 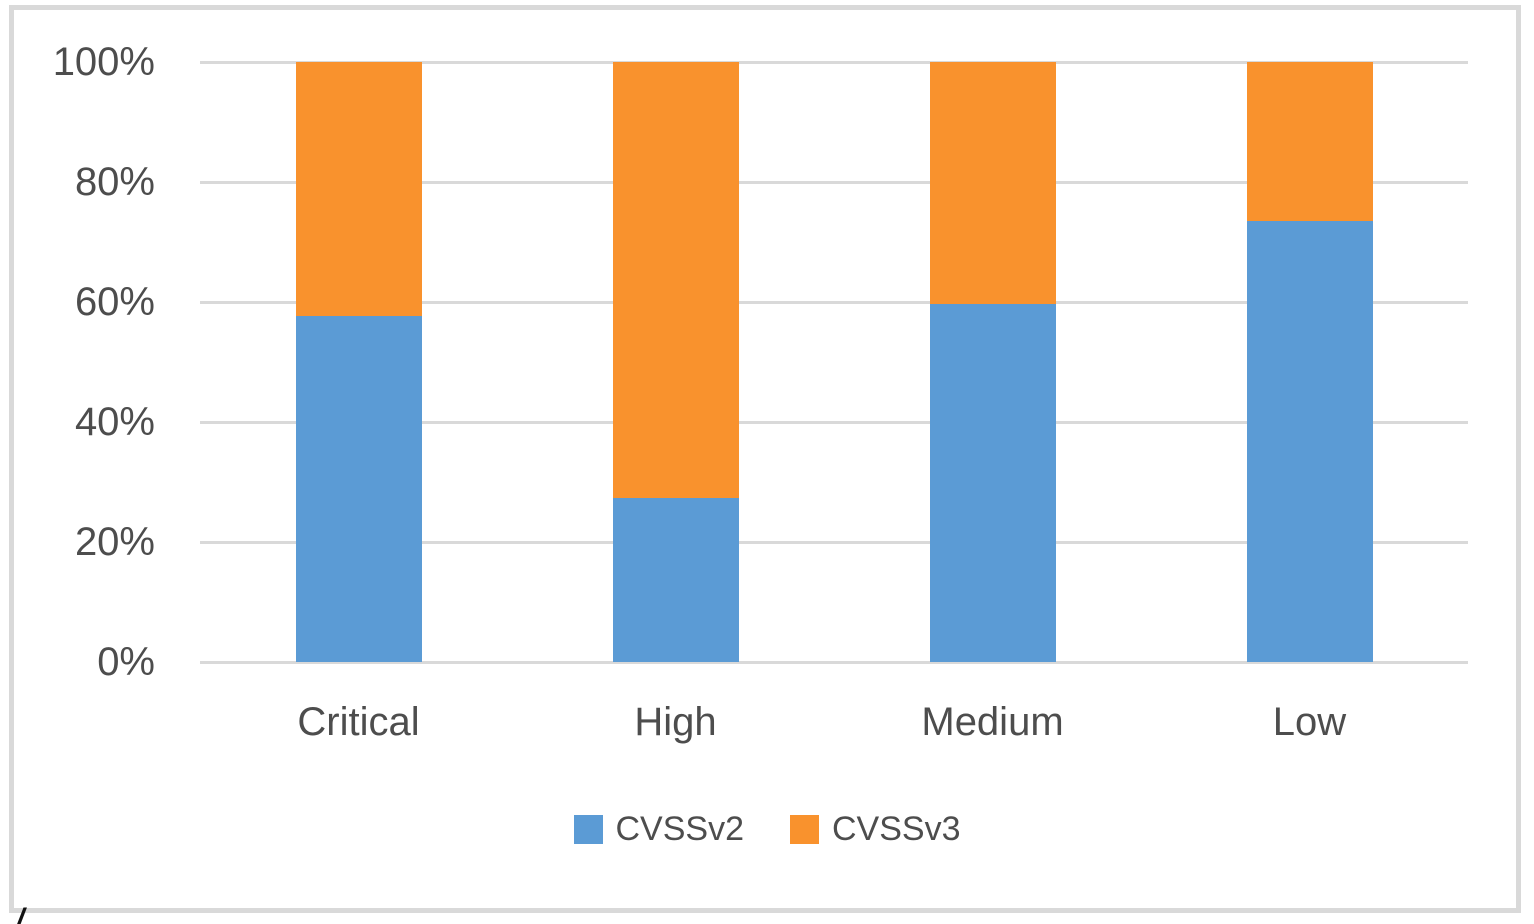 I want to click on x-category-label: Critical, so click(x=358, y=722).